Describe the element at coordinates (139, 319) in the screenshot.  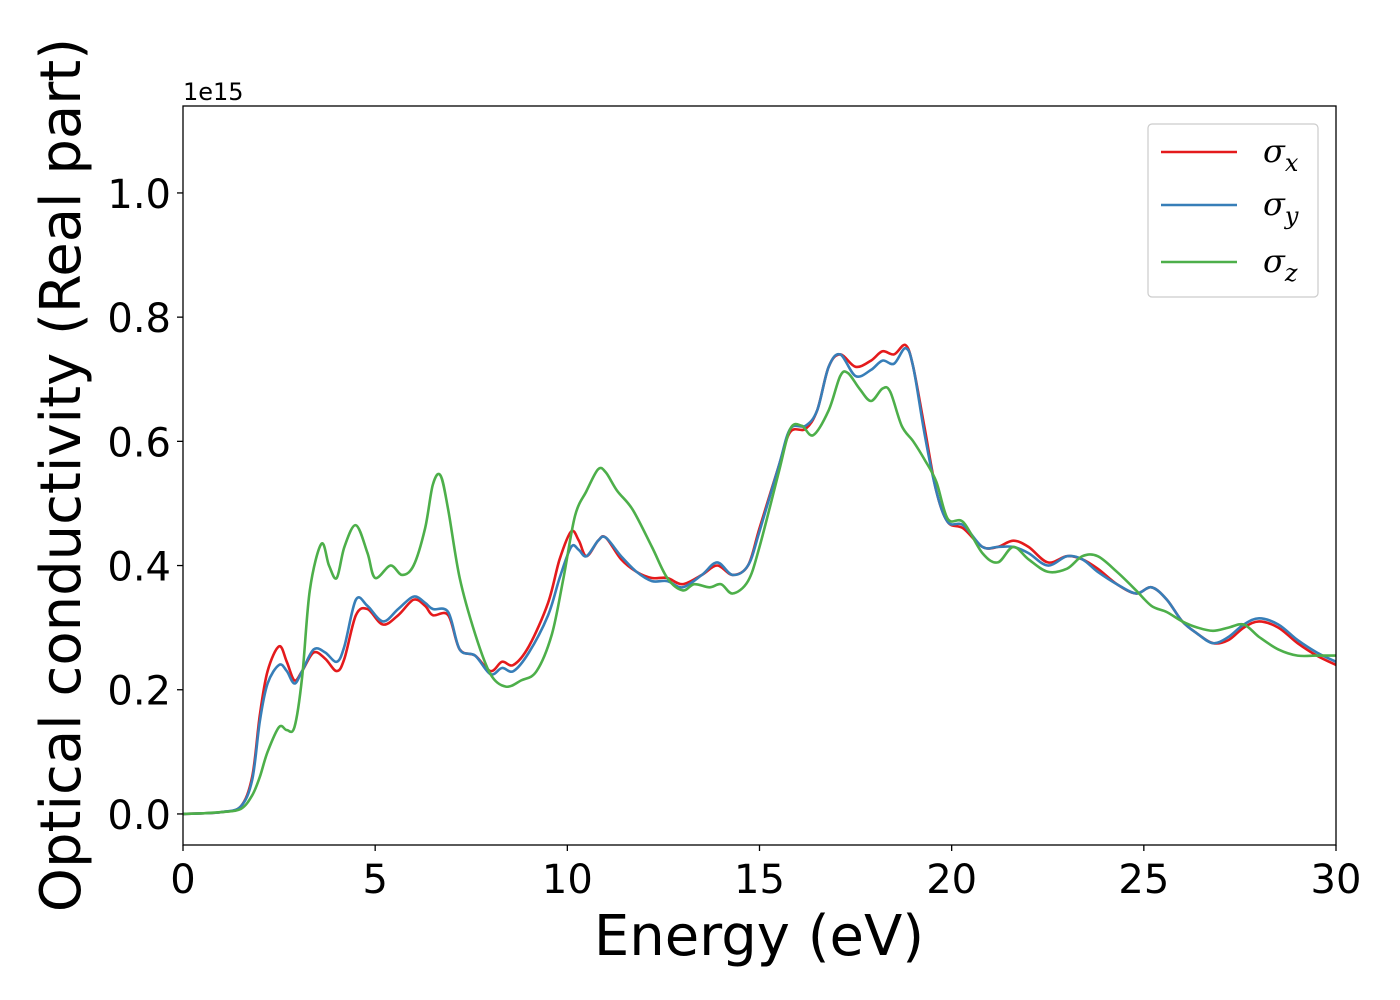
I see `y-tick-label: 0.8` at that location.